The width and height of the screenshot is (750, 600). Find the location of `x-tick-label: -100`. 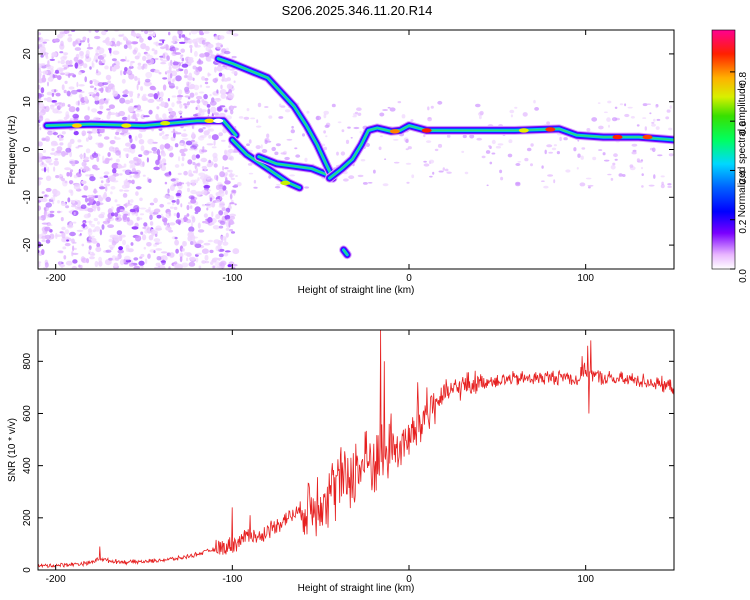

x-tick-label: -100 is located at coordinates (232, 579).